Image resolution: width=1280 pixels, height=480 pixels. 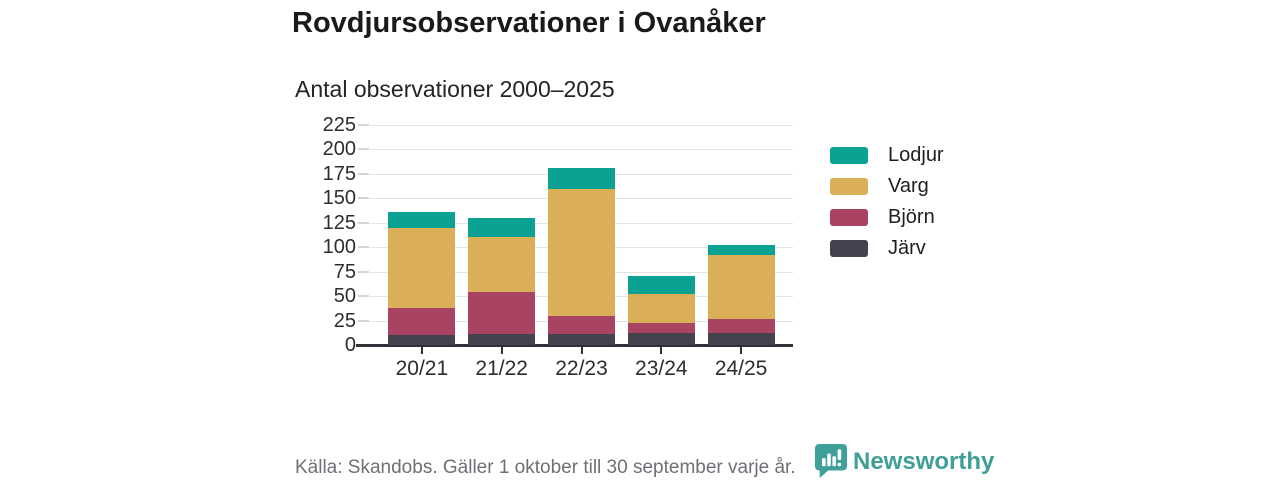 What do you see at coordinates (339, 125) in the screenshot?
I see `y-tick-label: 225` at bounding box center [339, 125].